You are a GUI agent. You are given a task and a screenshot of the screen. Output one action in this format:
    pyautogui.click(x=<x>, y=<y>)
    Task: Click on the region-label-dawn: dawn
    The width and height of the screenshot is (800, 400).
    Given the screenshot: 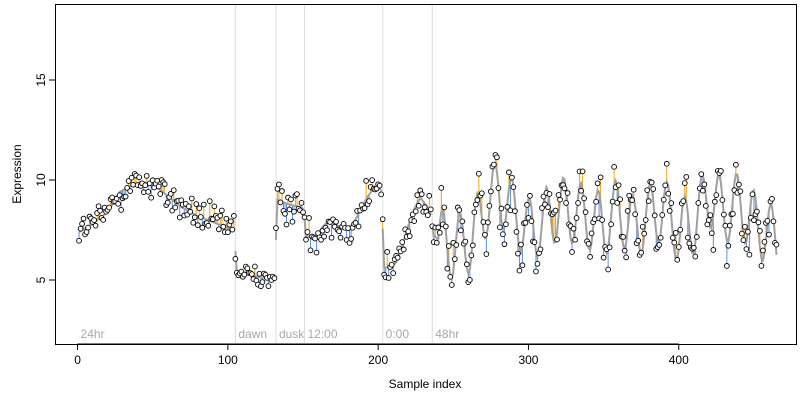 What is the action you would take?
    pyautogui.click(x=252, y=334)
    